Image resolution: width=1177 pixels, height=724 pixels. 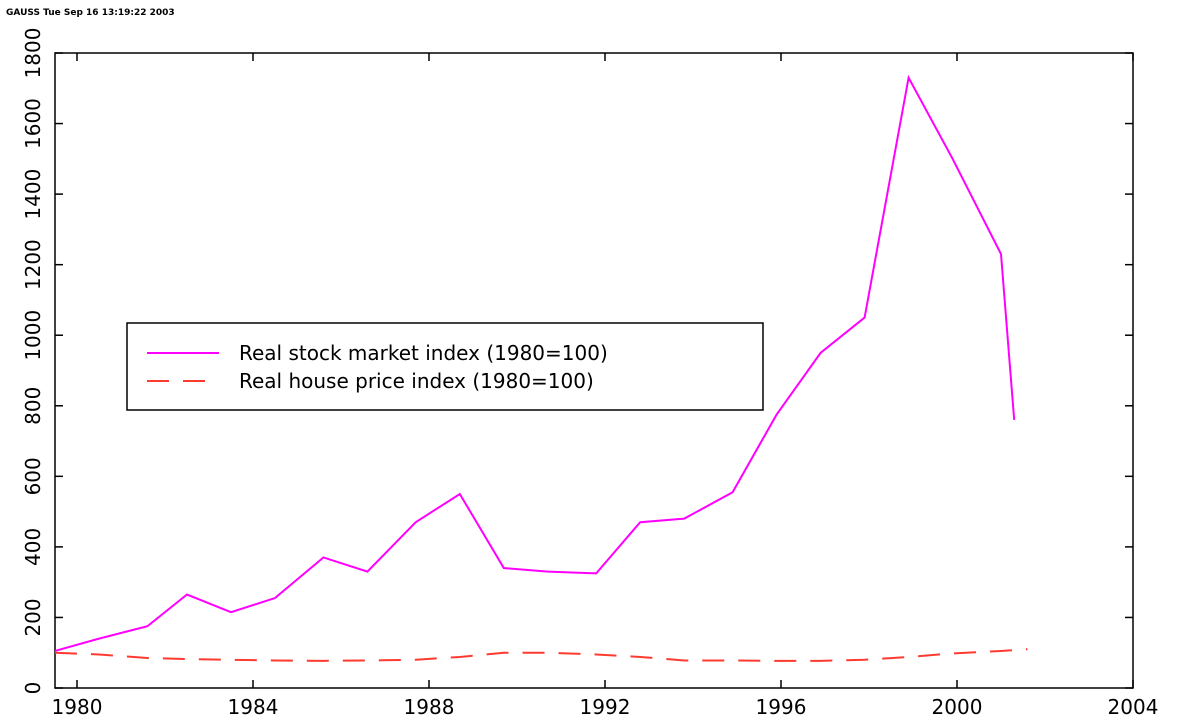 I want to click on x-tick-label: 2000, so click(x=957, y=707).